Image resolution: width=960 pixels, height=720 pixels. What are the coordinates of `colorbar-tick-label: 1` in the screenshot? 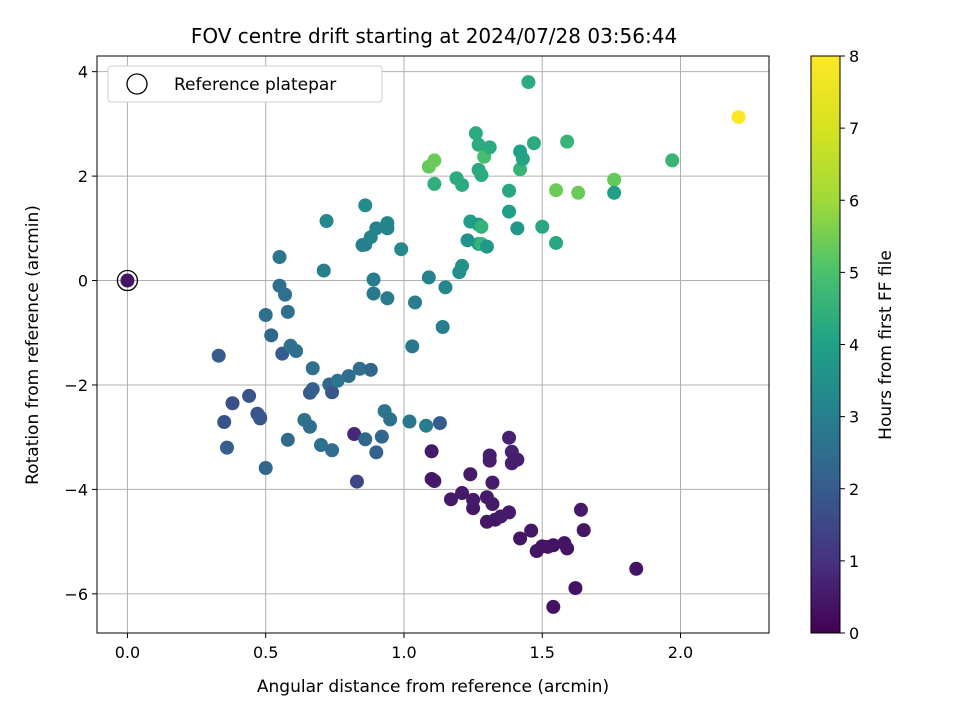 It's located at (854, 561).